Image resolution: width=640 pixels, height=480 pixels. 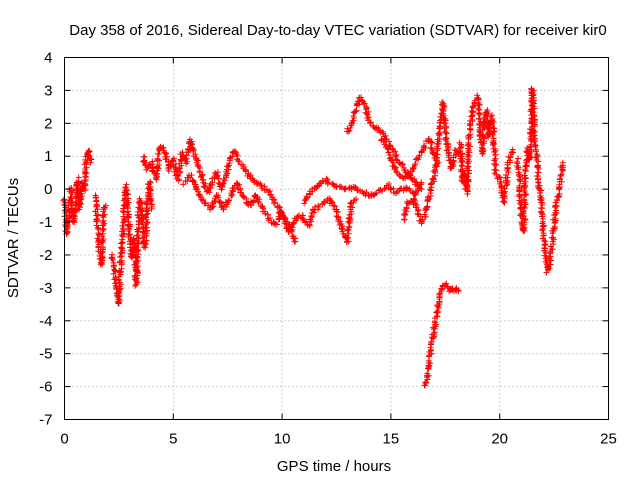 I want to click on y-tick-label: 2, so click(x=48, y=123).